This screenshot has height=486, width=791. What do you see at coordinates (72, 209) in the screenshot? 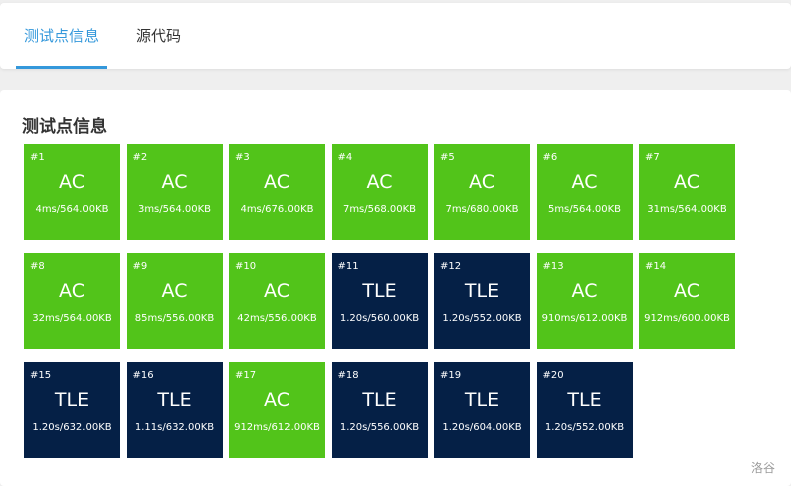
I see `test-case-time-memory: 4ms/564.00KB` at bounding box center [72, 209].